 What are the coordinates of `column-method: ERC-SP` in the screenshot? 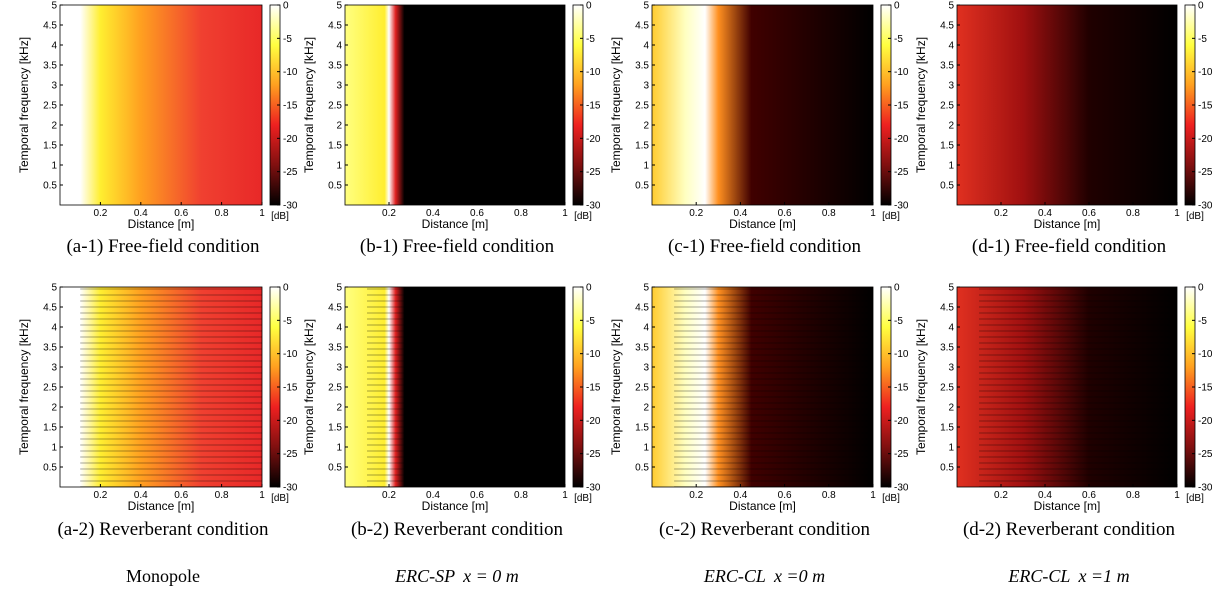 It's located at (424, 576).